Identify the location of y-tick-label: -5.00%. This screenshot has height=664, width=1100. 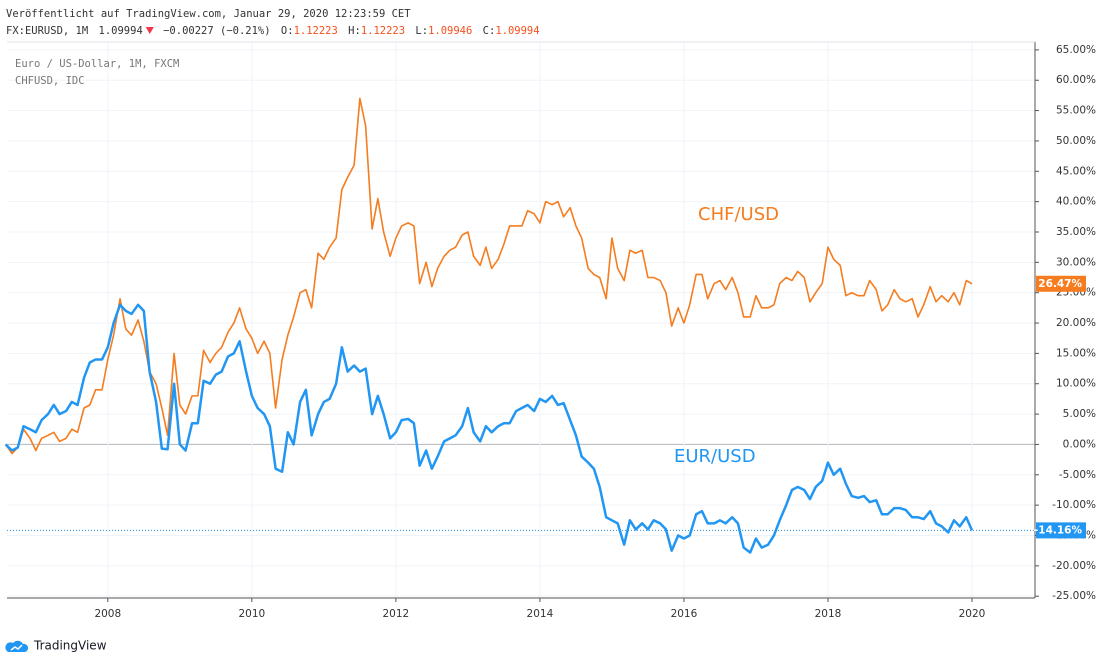
(1077, 475).